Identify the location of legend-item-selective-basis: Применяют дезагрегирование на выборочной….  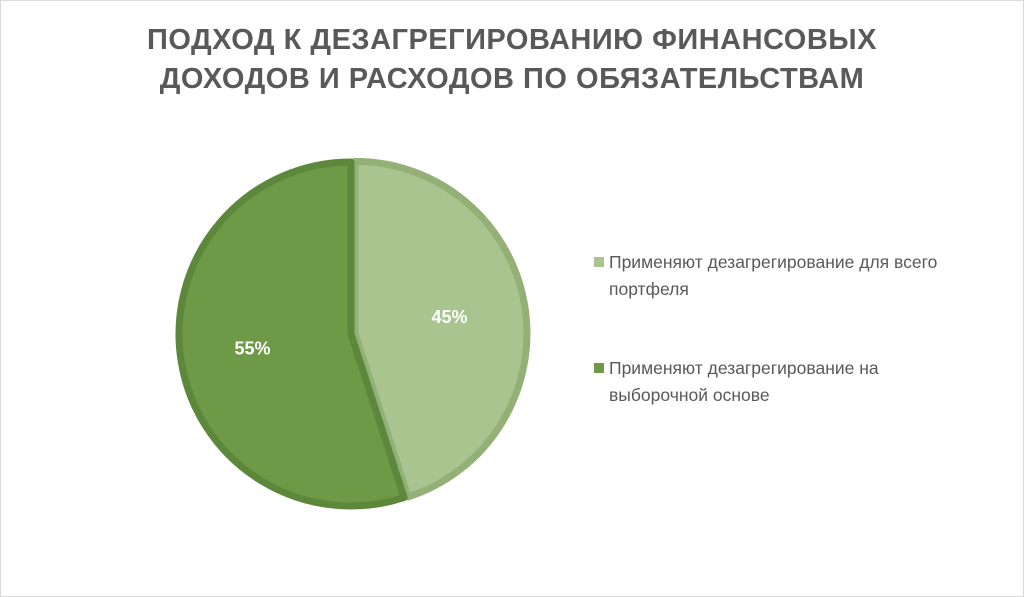
(774, 382).